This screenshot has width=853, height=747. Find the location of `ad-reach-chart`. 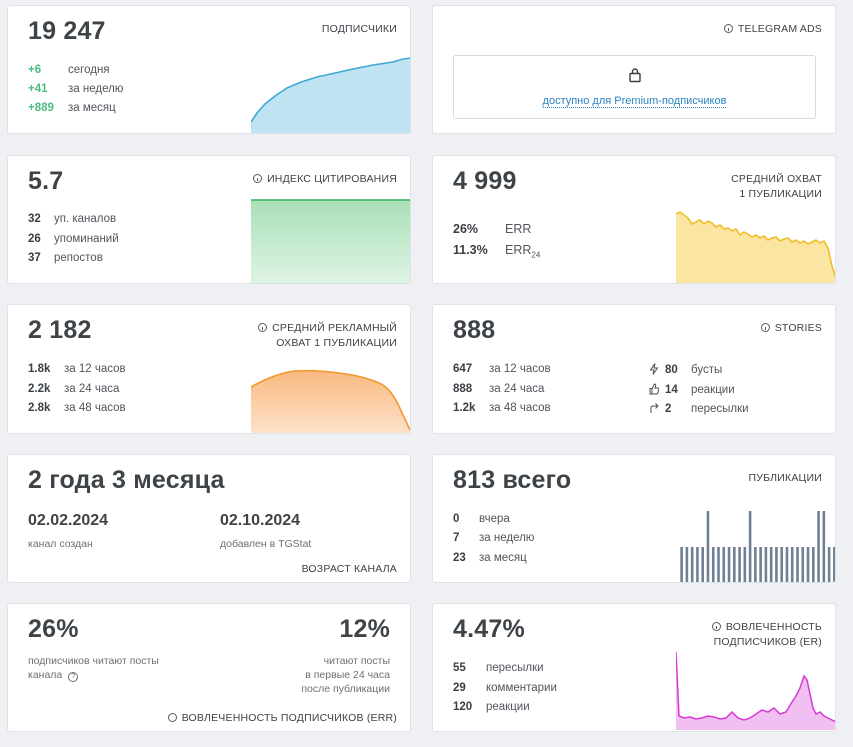

ad-reach-chart is located at coordinates (330, 401).